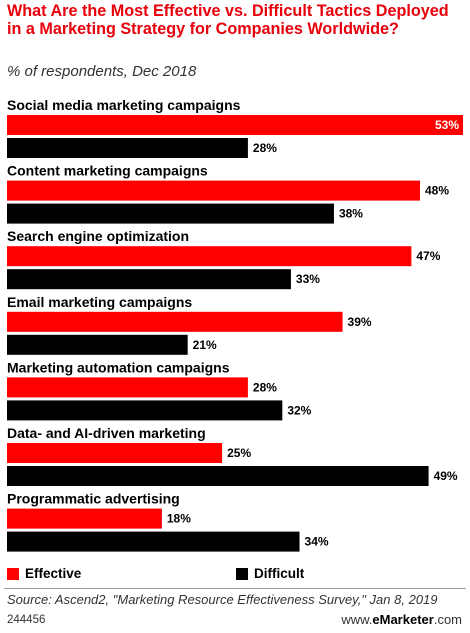 Image resolution: width=470 pixels, height=633 pixels. I want to click on category-label: Data- and AI-driven marketing, so click(106, 433).